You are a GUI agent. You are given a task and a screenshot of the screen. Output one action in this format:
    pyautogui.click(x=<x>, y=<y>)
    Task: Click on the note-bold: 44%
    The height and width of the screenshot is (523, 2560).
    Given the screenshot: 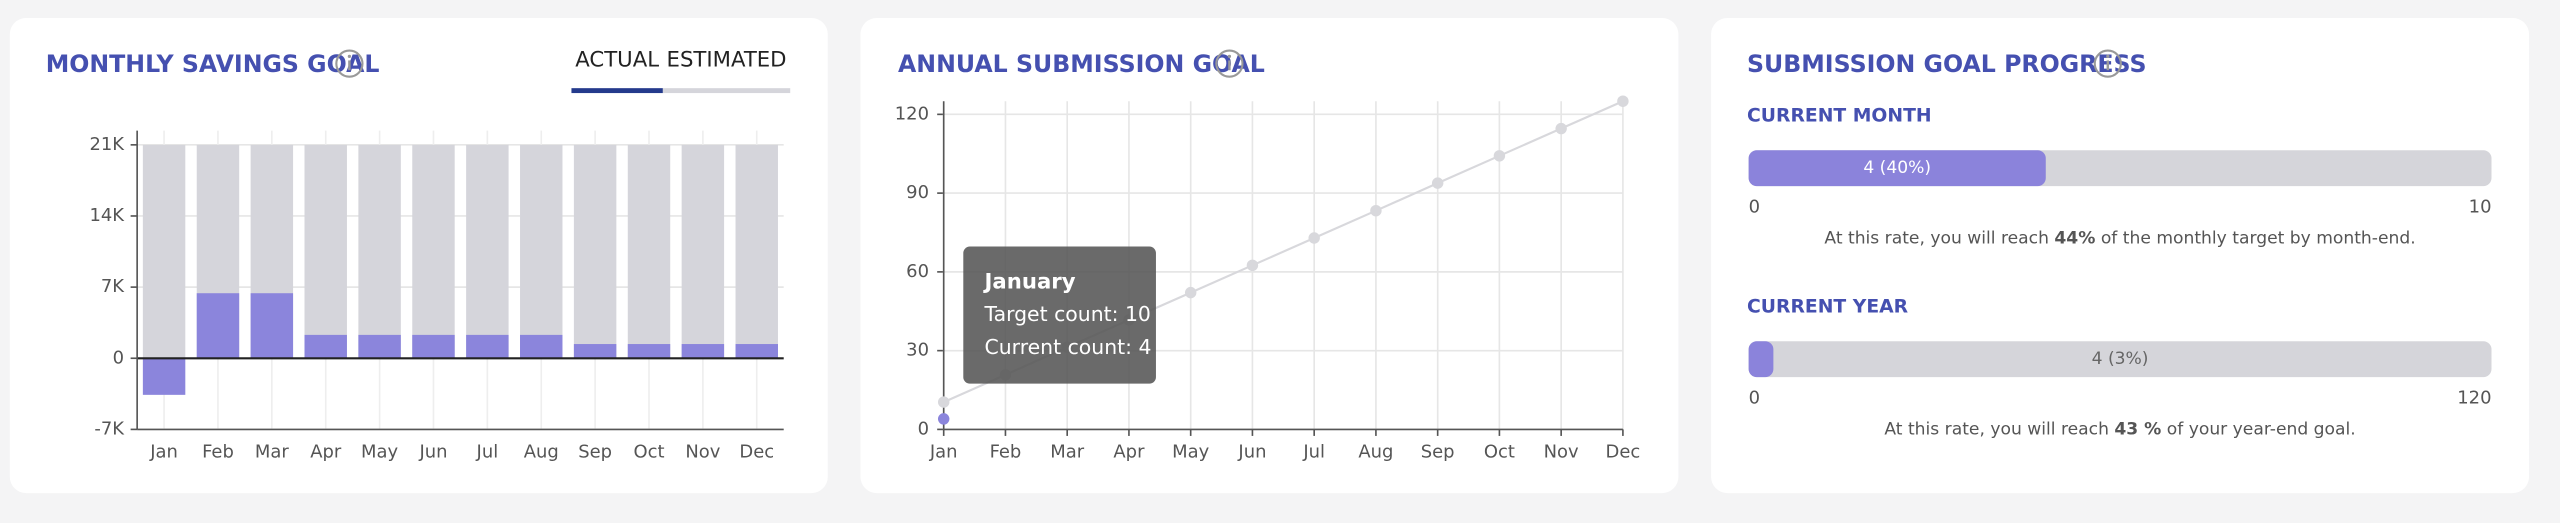 What is the action you would take?
    pyautogui.click(x=2074, y=238)
    